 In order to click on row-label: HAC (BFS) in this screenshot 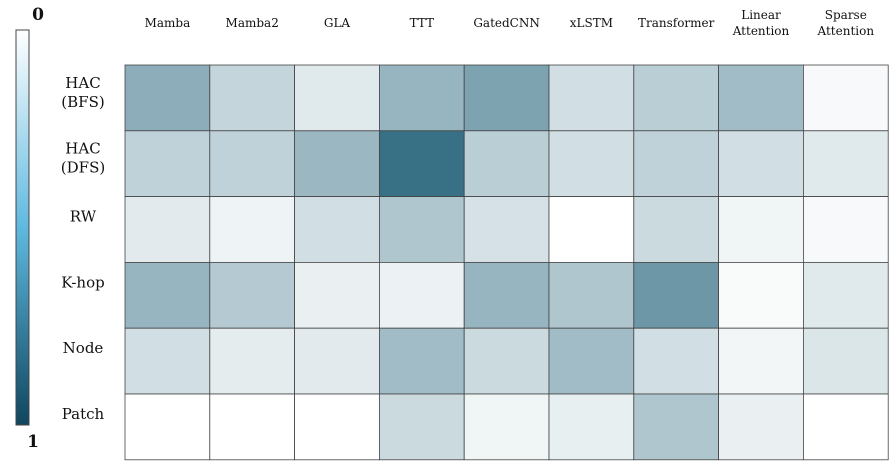, I will do `click(82, 92)`.